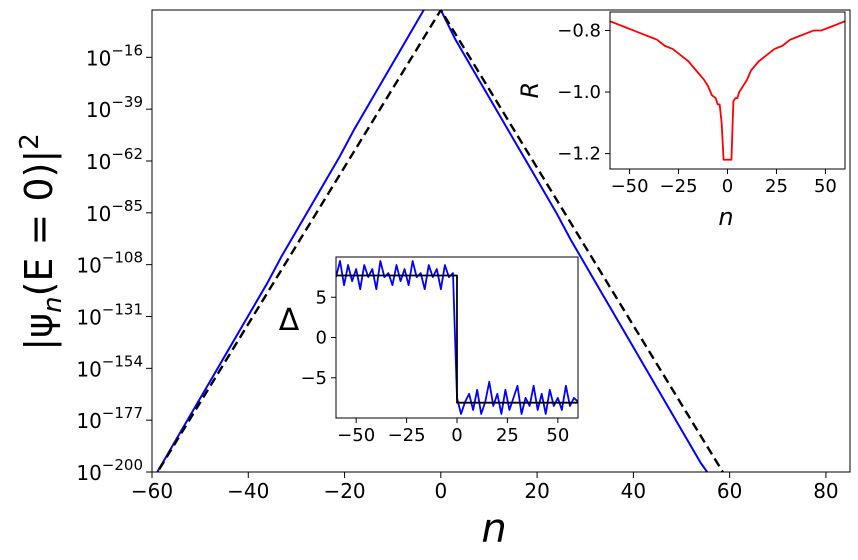  Describe the element at coordinates (579, 30) in the screenshot. I see `inset-r-y-tick-label: −0.8` at that location.